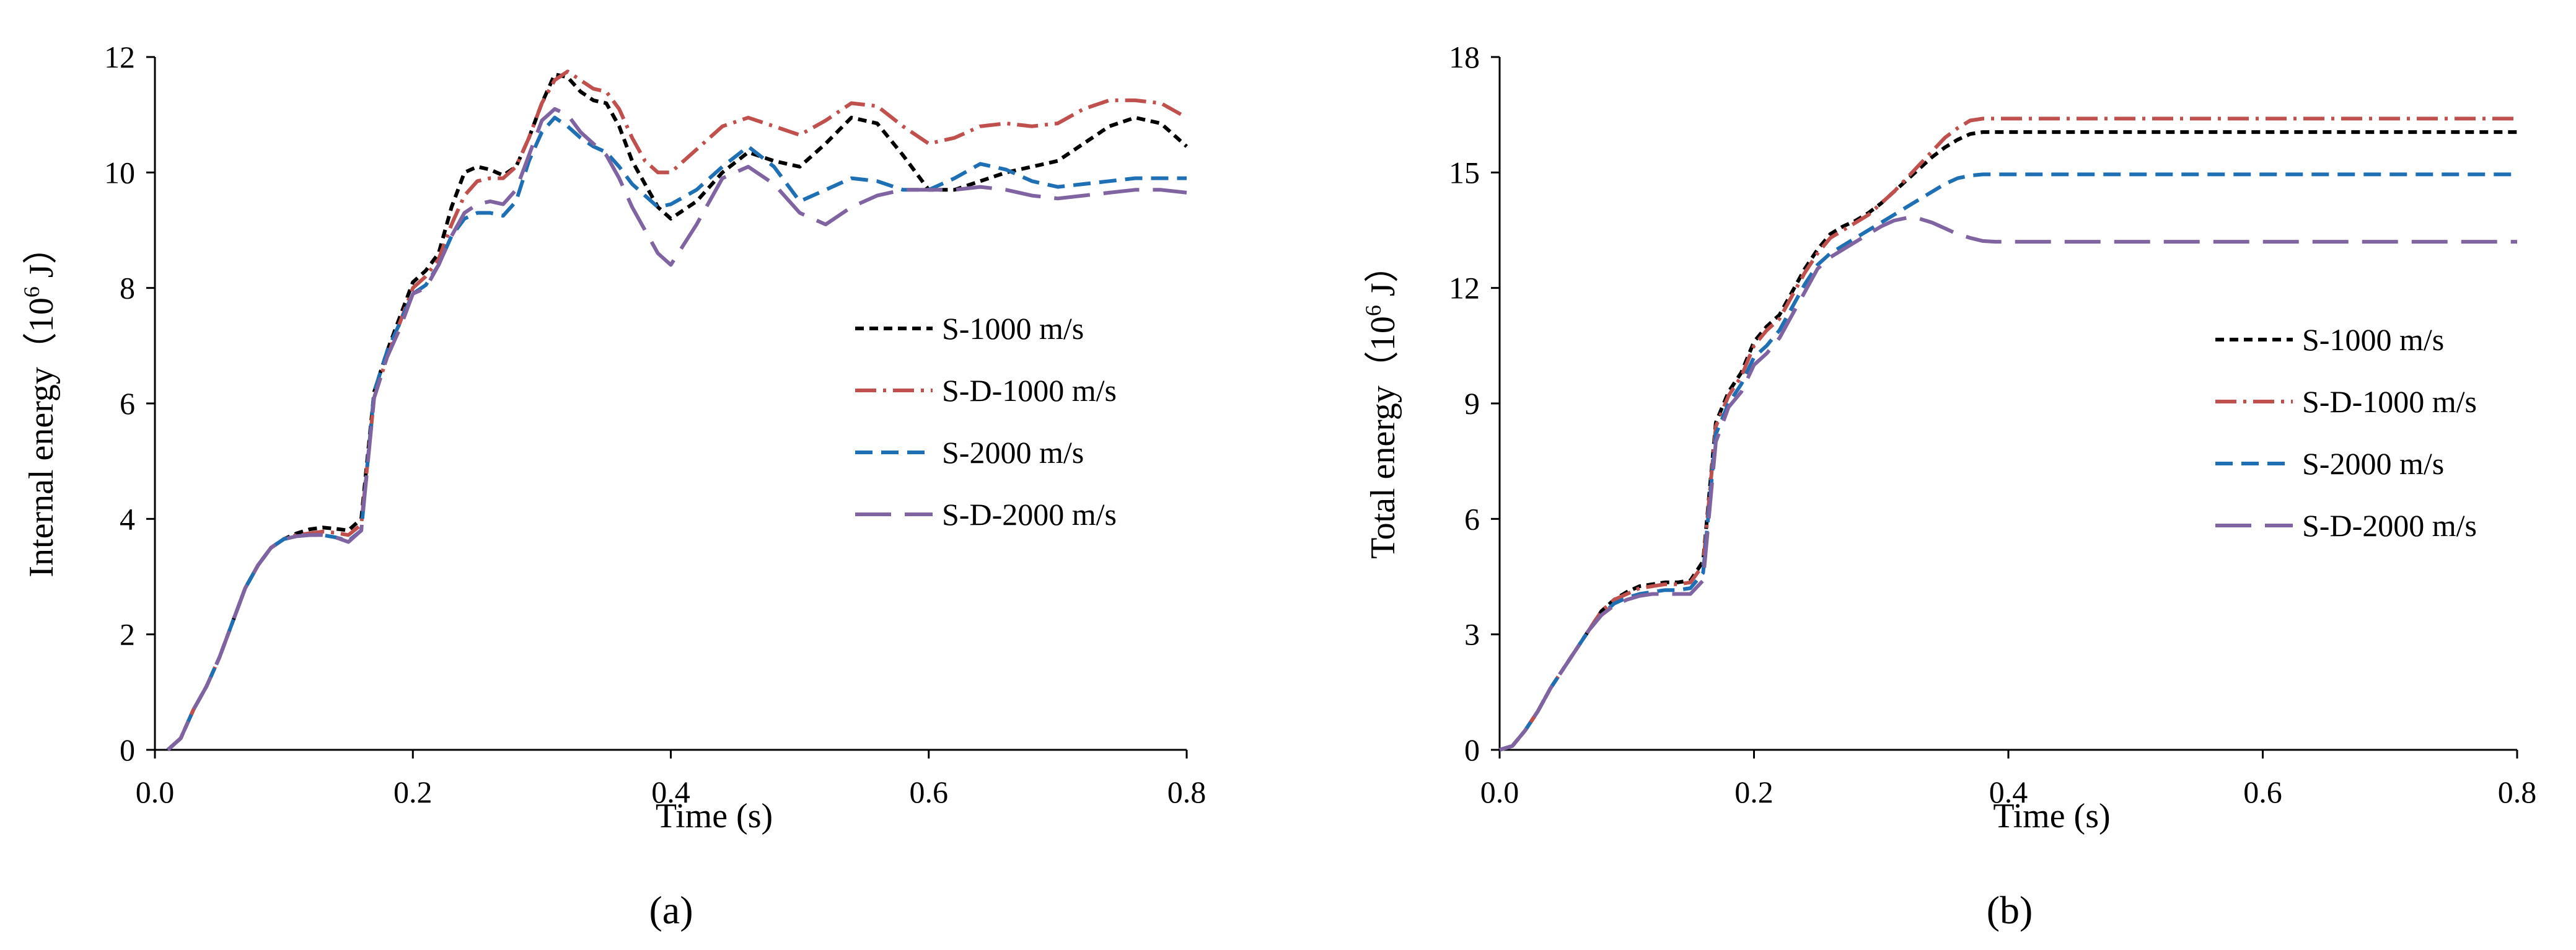  Describe the element at coordinates (128, 634) in the screenshot. I see `y-tick-label: 2` at that location.